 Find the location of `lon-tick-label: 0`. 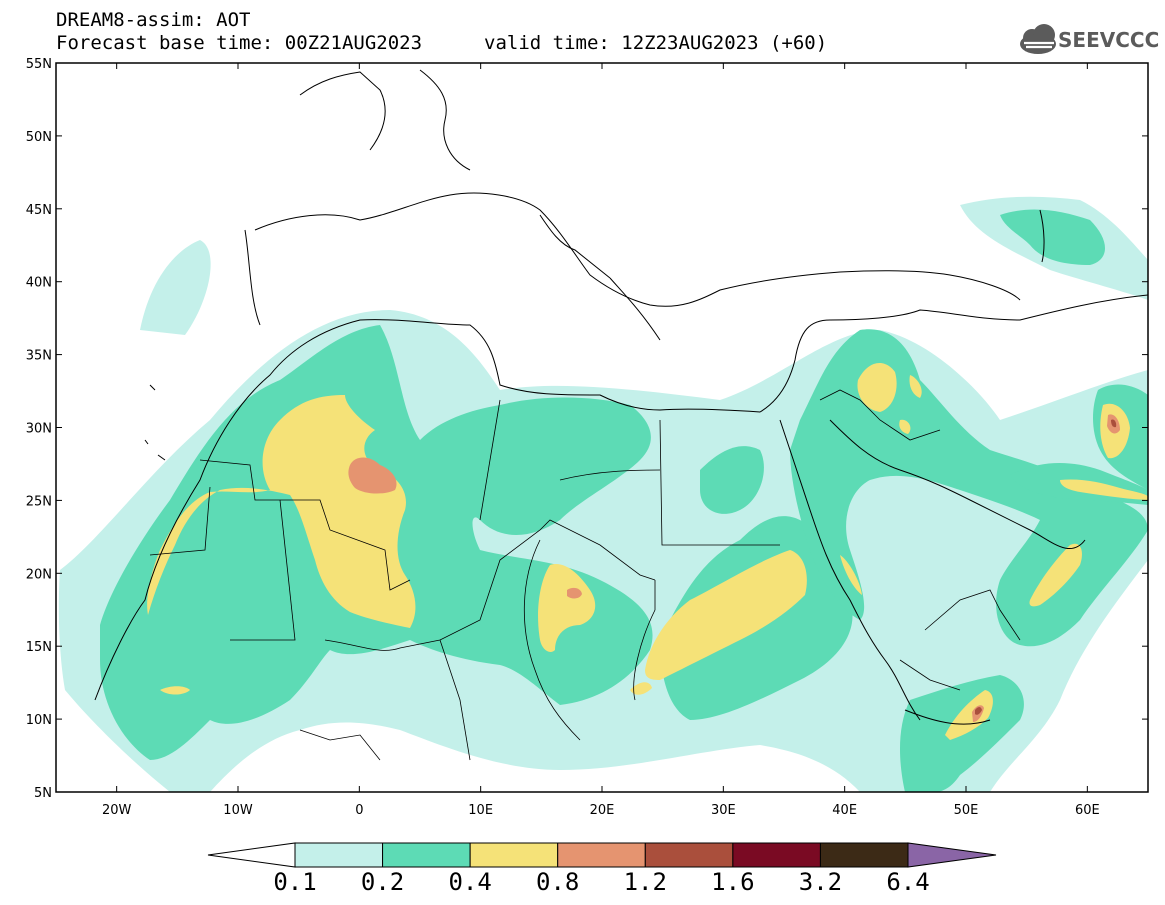

lon-tick-label: 0 is located at coordinates (359, 810).